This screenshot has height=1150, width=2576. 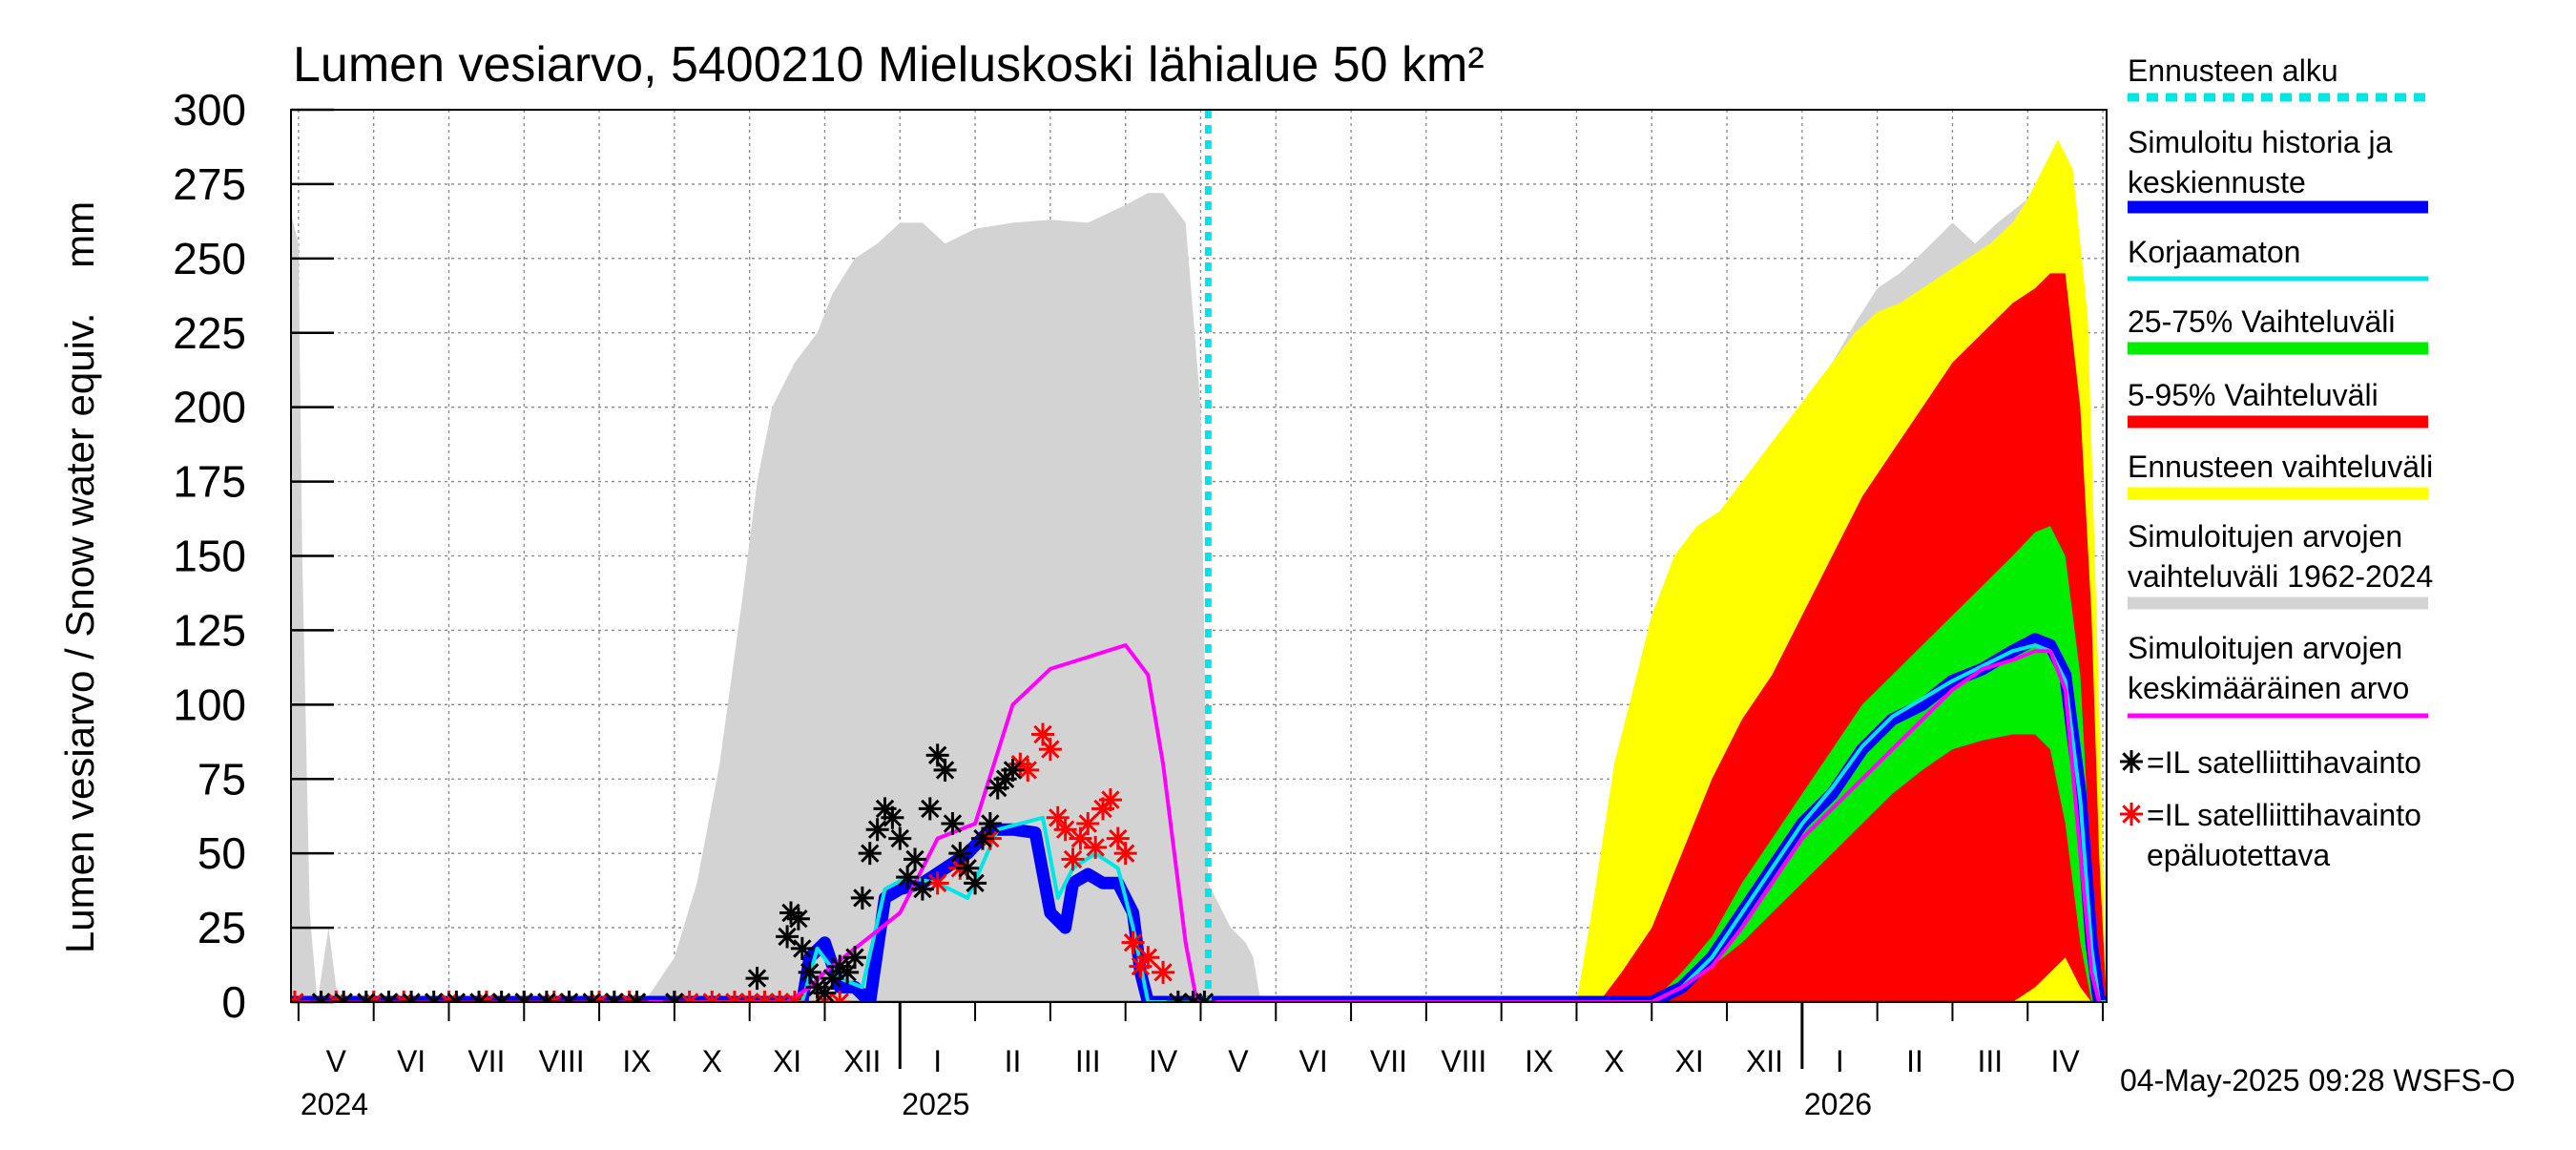 What do you see at coordinates (1840, 1061) in the screenshot?
I see `x-month-label: I` at bounding box center [1840, 1061].